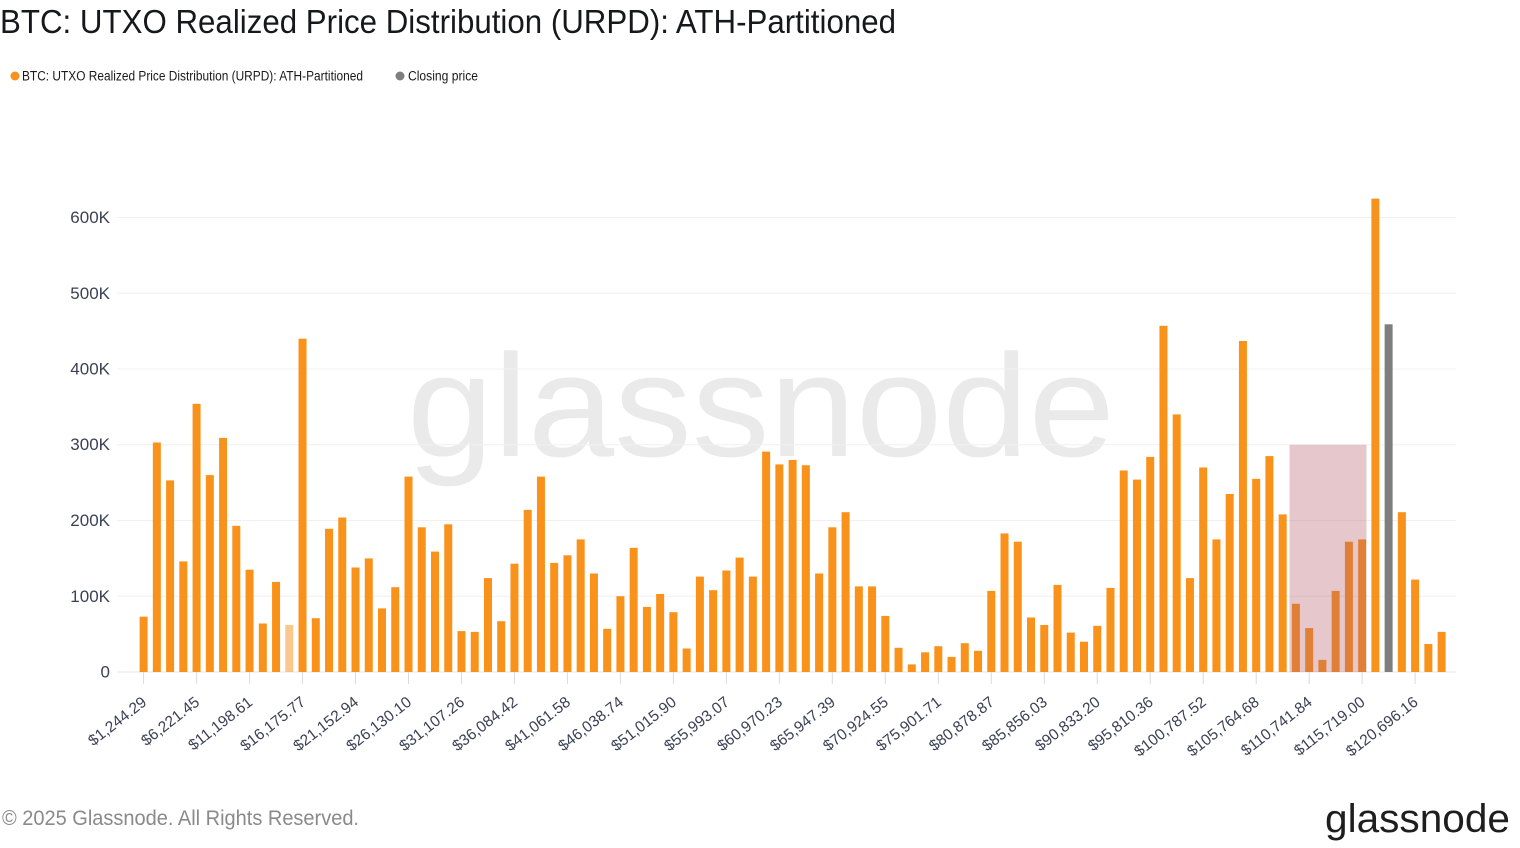 The width and height of the screenshot is (1520, 848). Describe the element at coordinates (90, 217) in the screenshot. I see `svg-text: 600K` at that location.